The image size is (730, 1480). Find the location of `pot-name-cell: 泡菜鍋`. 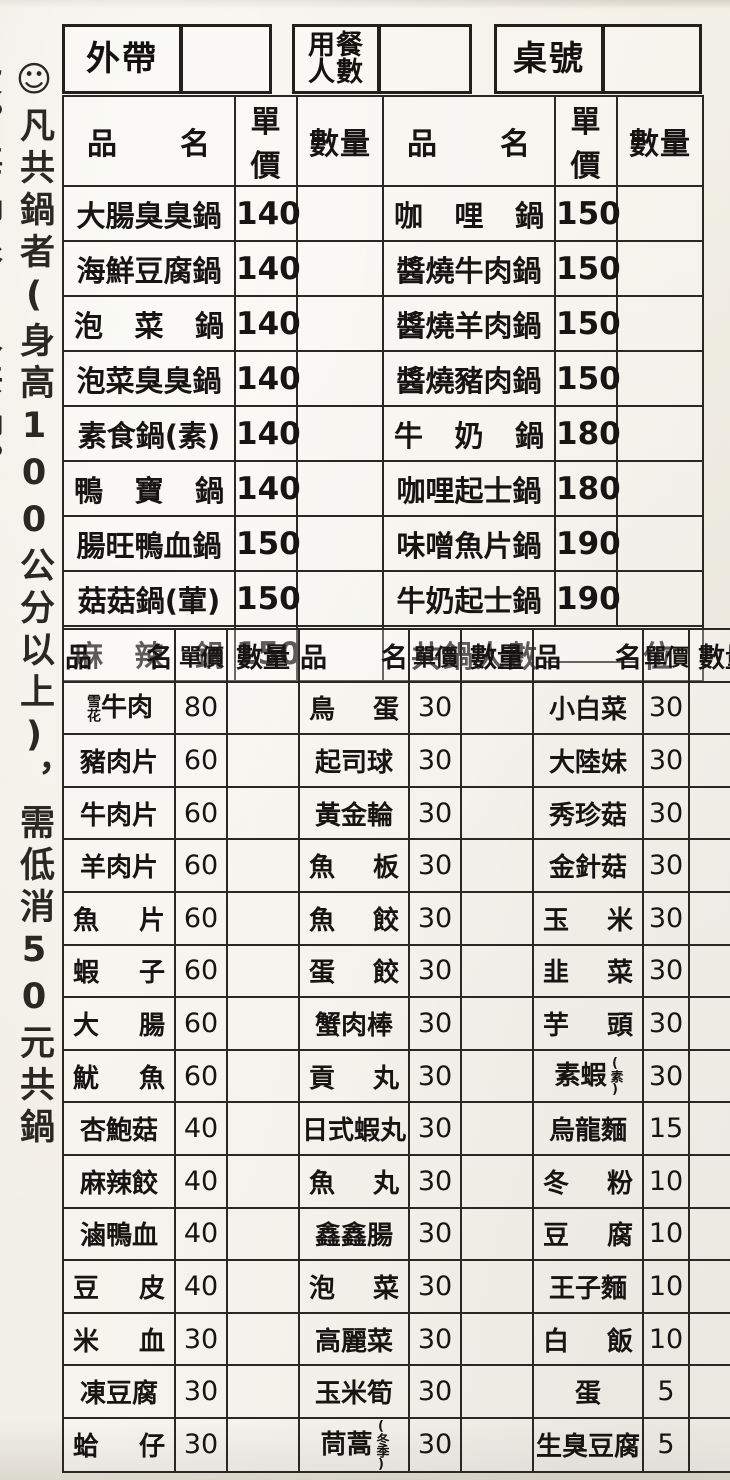

pot-name-cell: 泡菜鍋 is located at coordinates (149, 323).